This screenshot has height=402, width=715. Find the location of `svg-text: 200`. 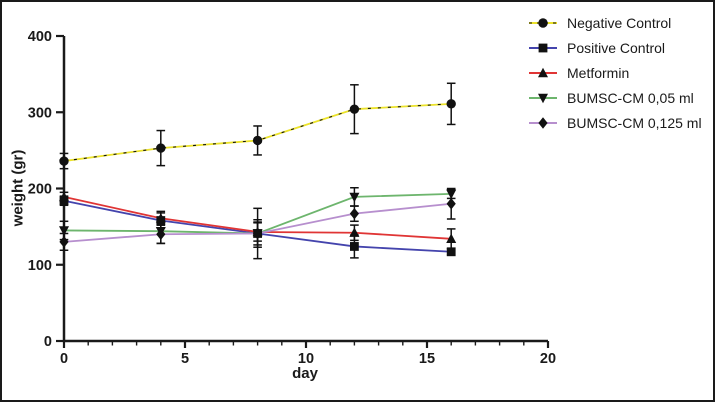

svg-text: 200 is located at coordinates (40, 190).